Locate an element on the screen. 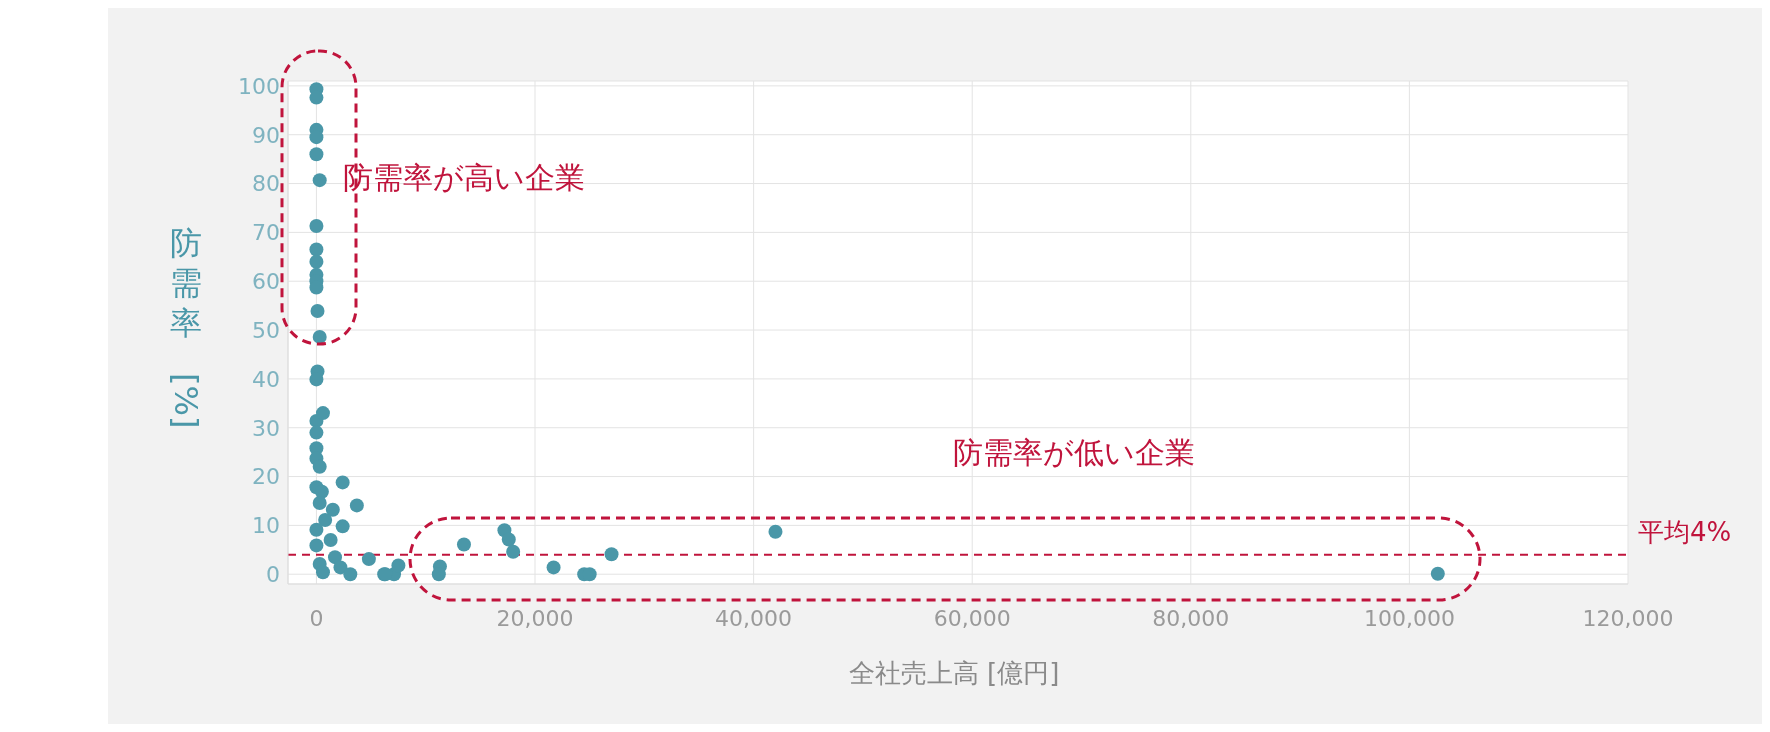  x-tick-label: 40,000 is located at coordinates (754, 618).